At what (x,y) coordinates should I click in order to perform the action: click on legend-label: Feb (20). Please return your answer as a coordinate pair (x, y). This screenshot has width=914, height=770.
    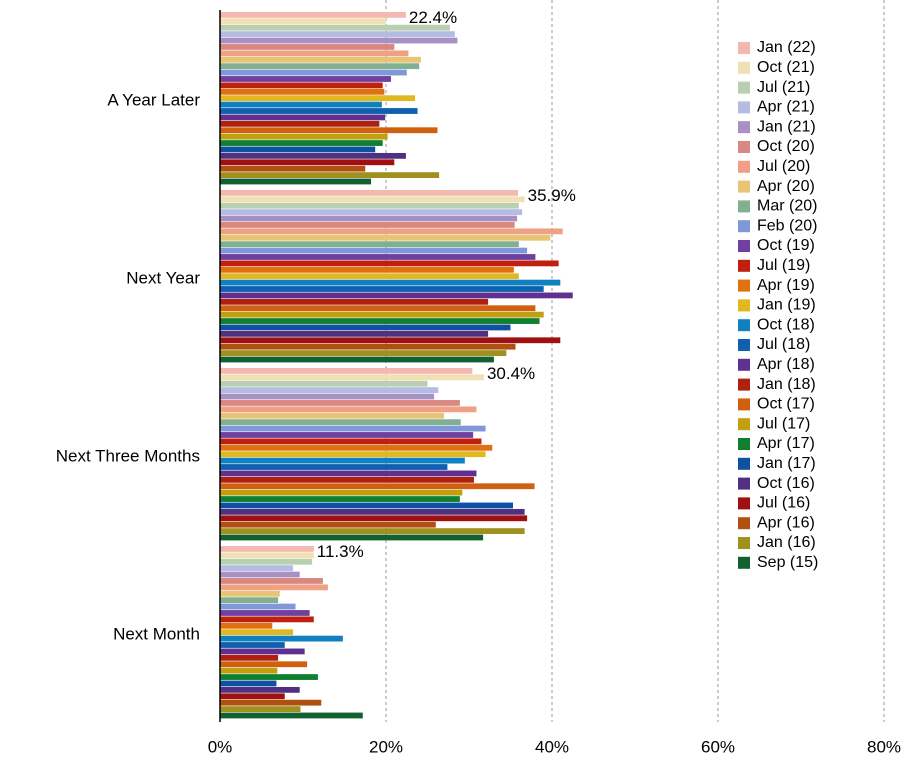
    Looking at the image, I should click on (787, 225).